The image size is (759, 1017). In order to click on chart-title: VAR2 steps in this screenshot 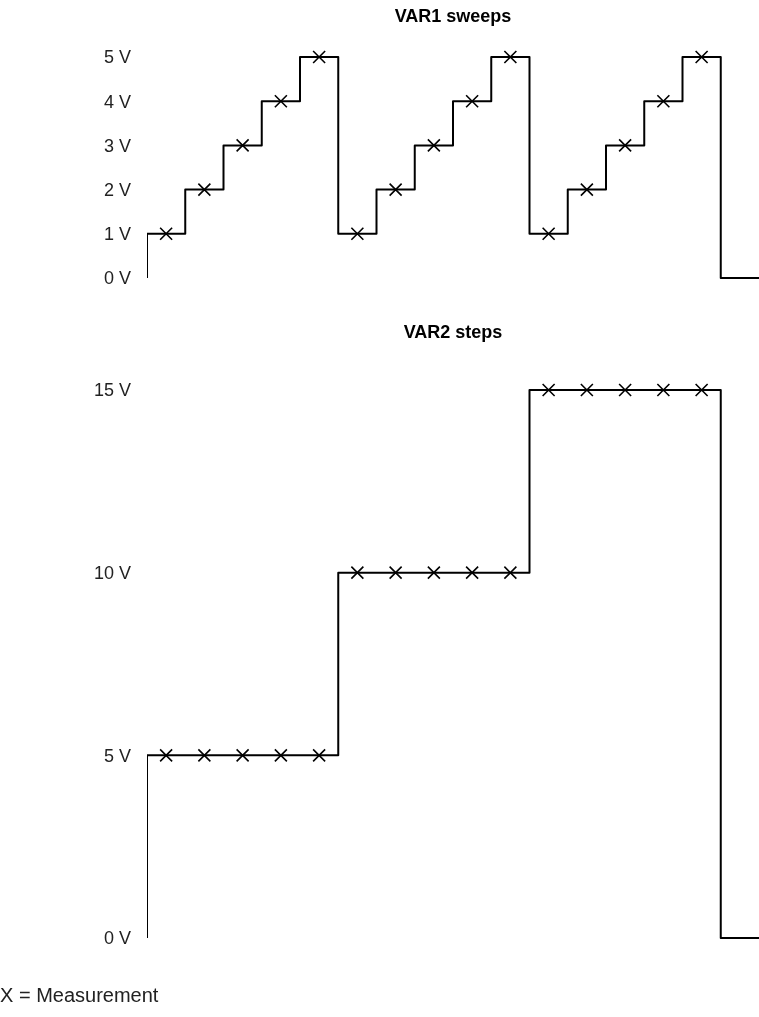, I will do `click(453, 332)`.